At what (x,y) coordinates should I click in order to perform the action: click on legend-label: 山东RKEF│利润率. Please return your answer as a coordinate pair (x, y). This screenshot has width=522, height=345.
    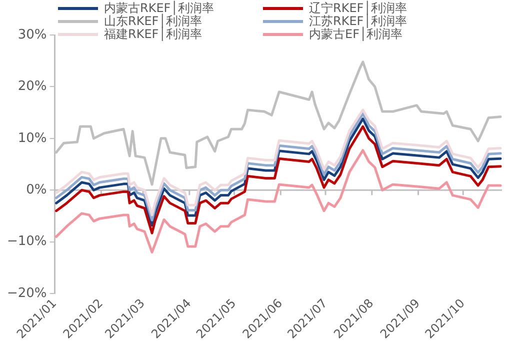
    Looking at the image, I should click on (153, 21).